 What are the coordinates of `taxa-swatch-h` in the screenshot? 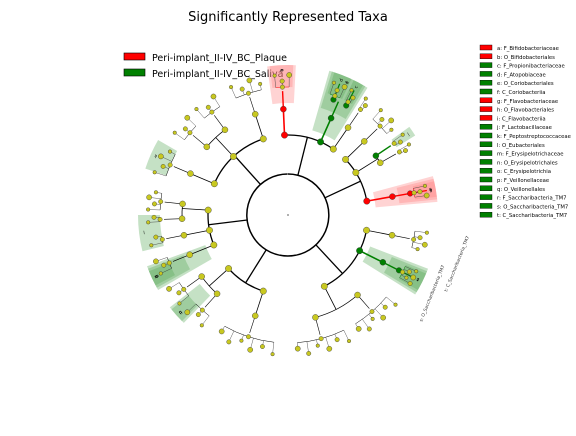 It's located at (486, 109).